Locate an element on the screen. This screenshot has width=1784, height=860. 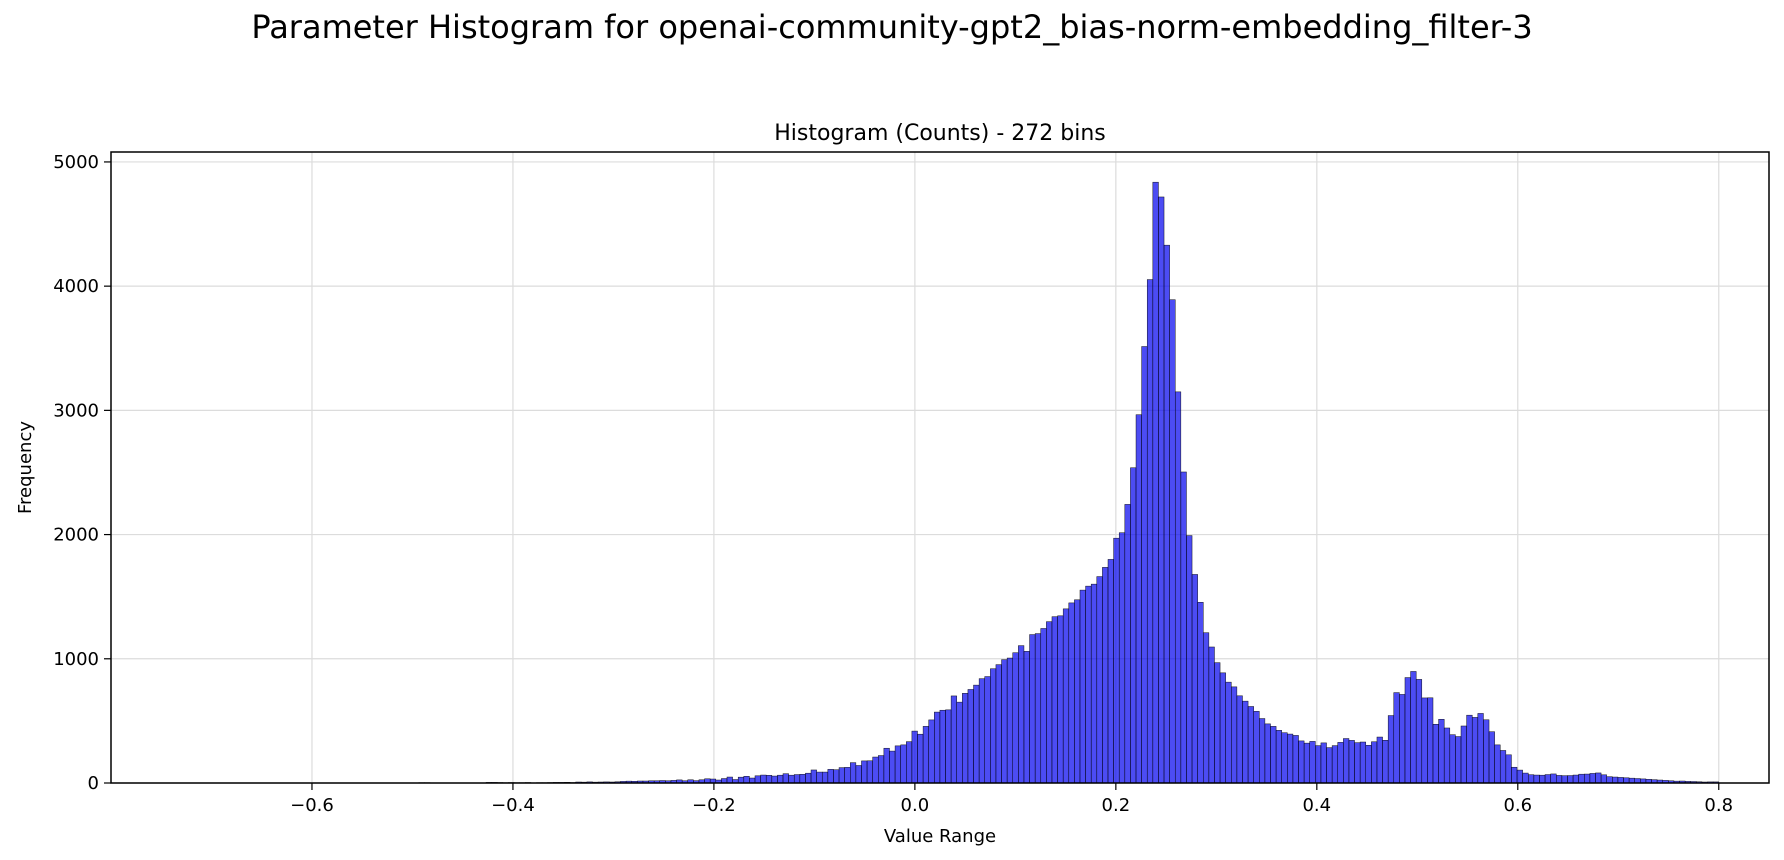
axes-title: Histogram (Counts) - 272 bins is located at coordinates (939, 133).